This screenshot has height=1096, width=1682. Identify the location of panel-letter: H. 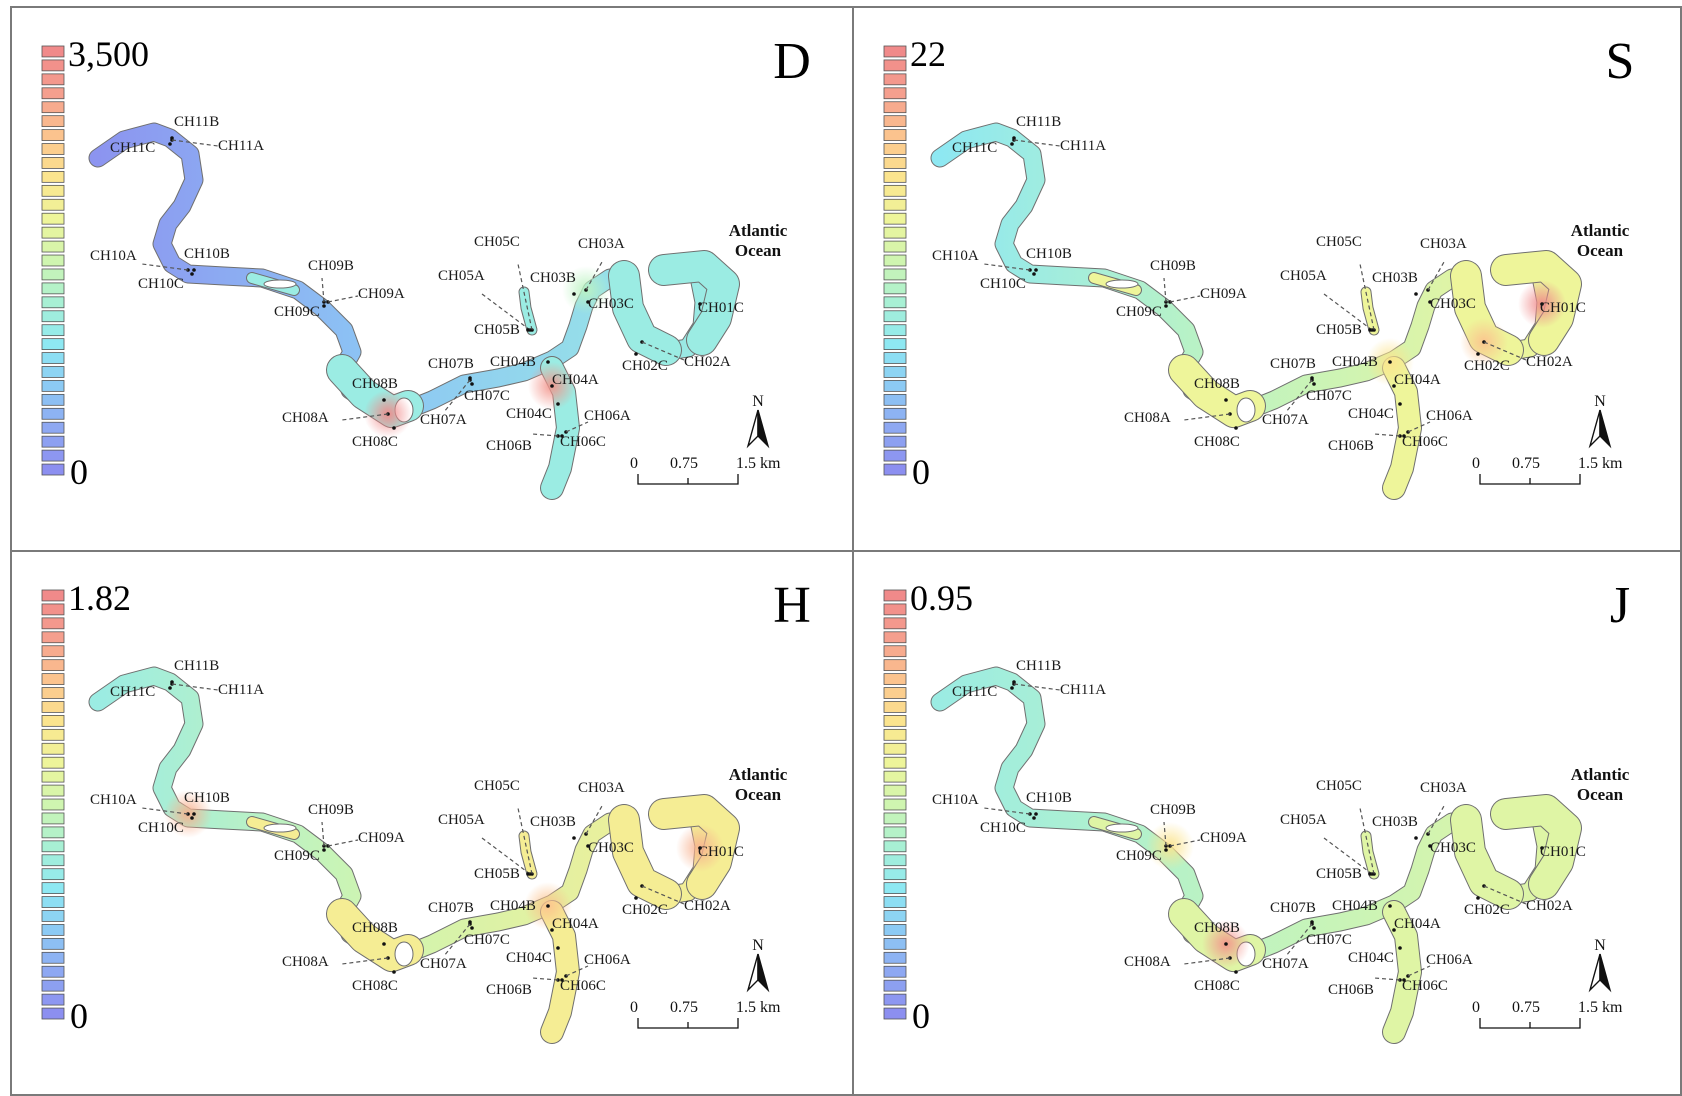
(792, 605).